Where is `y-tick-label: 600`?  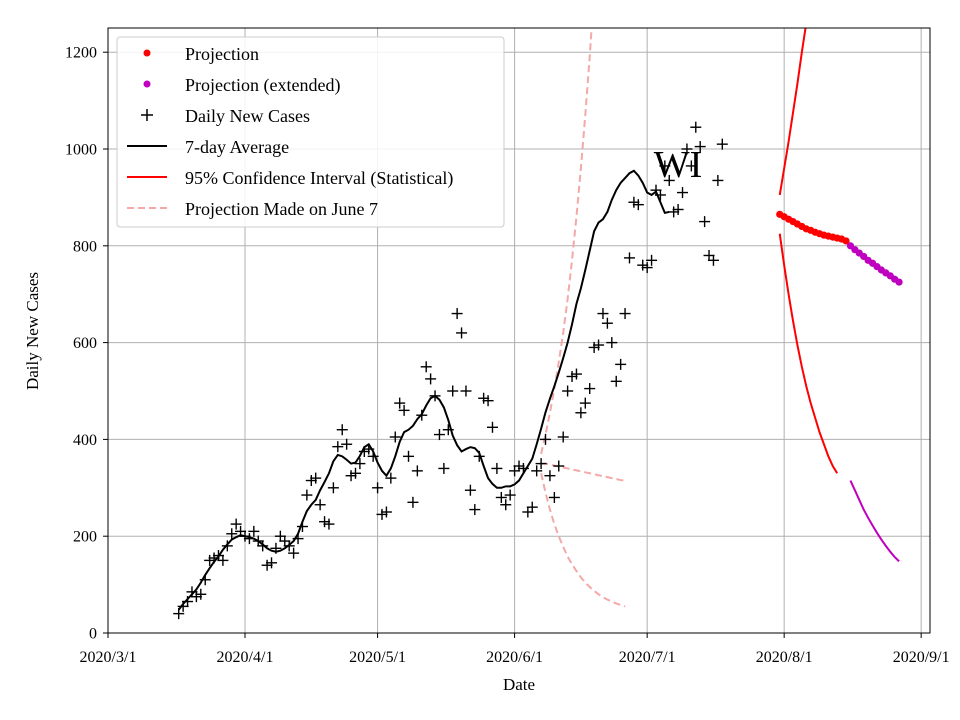
y-tick-label: 600 is located at coordinates (85, 343).